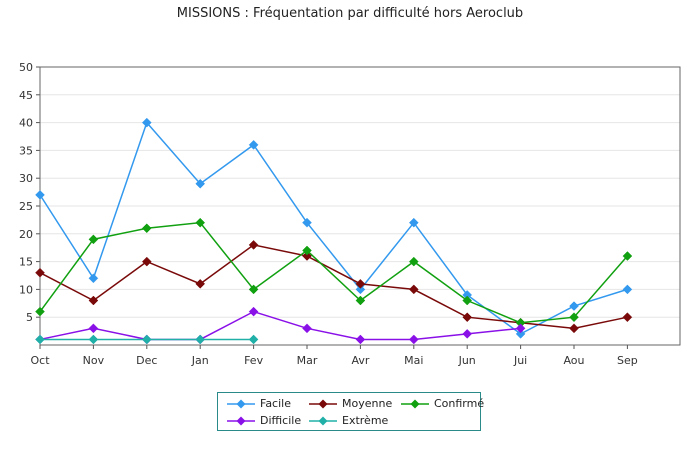 The width and height of the screenshot is (700, 460). I want to click on y-tick-label: 40, so click(26, 123).